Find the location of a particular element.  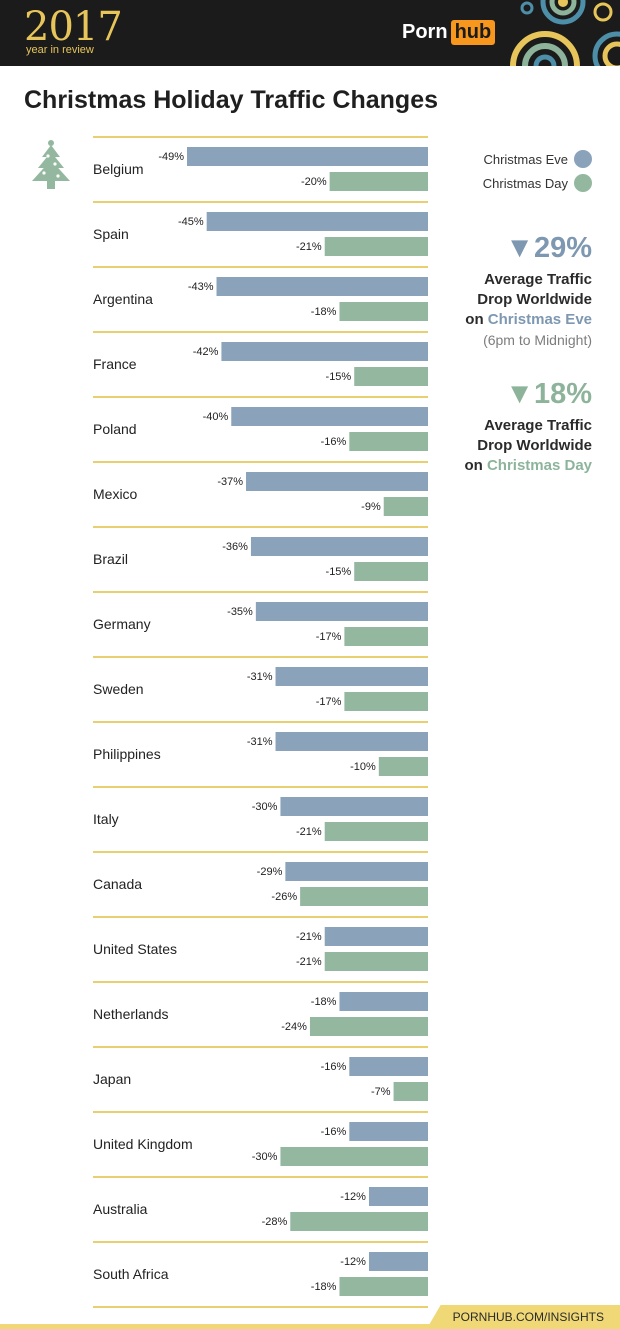

eve-stat-line2: Drop Worldwide is located at coordinates (534, 299).